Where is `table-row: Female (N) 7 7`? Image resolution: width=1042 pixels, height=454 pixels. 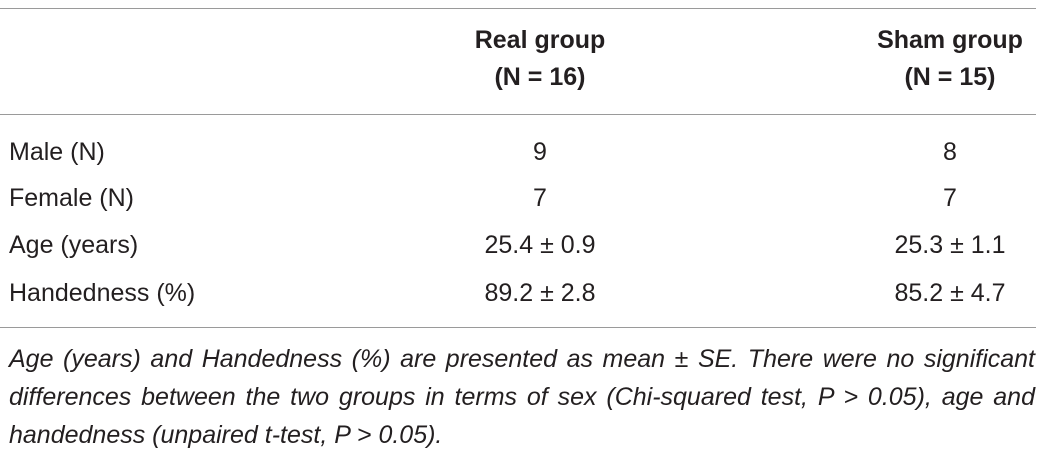 table-row: Female (N) 7 7 is located at coordinates (518, 198).